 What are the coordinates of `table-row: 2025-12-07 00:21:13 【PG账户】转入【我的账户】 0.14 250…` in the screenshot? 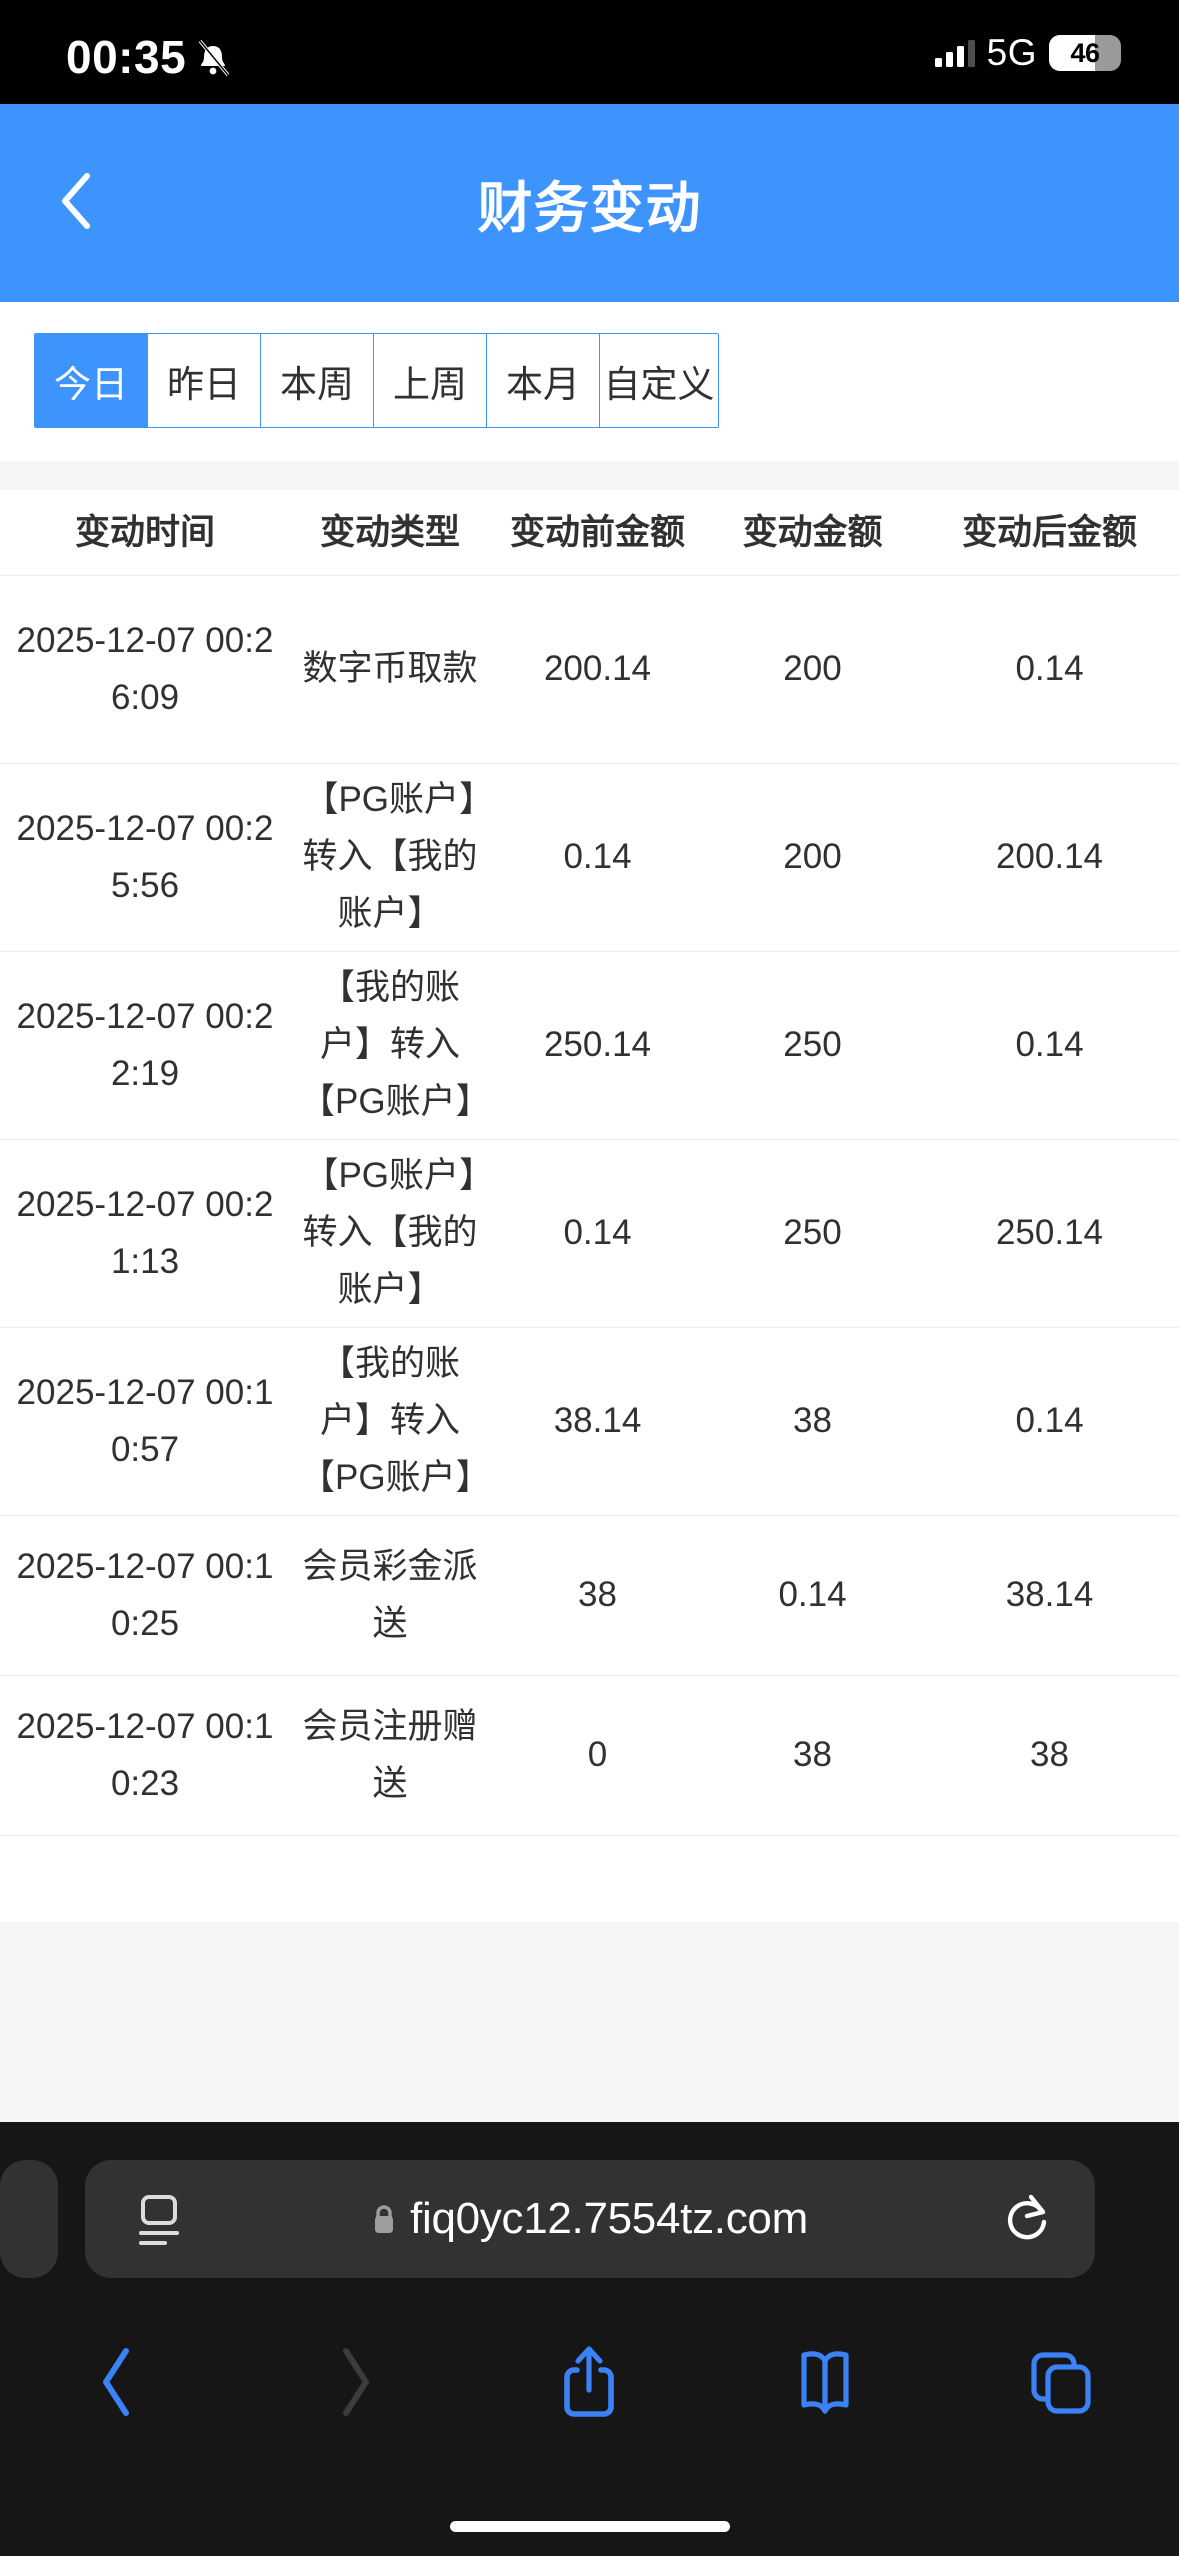 It's located at (589, 1234).